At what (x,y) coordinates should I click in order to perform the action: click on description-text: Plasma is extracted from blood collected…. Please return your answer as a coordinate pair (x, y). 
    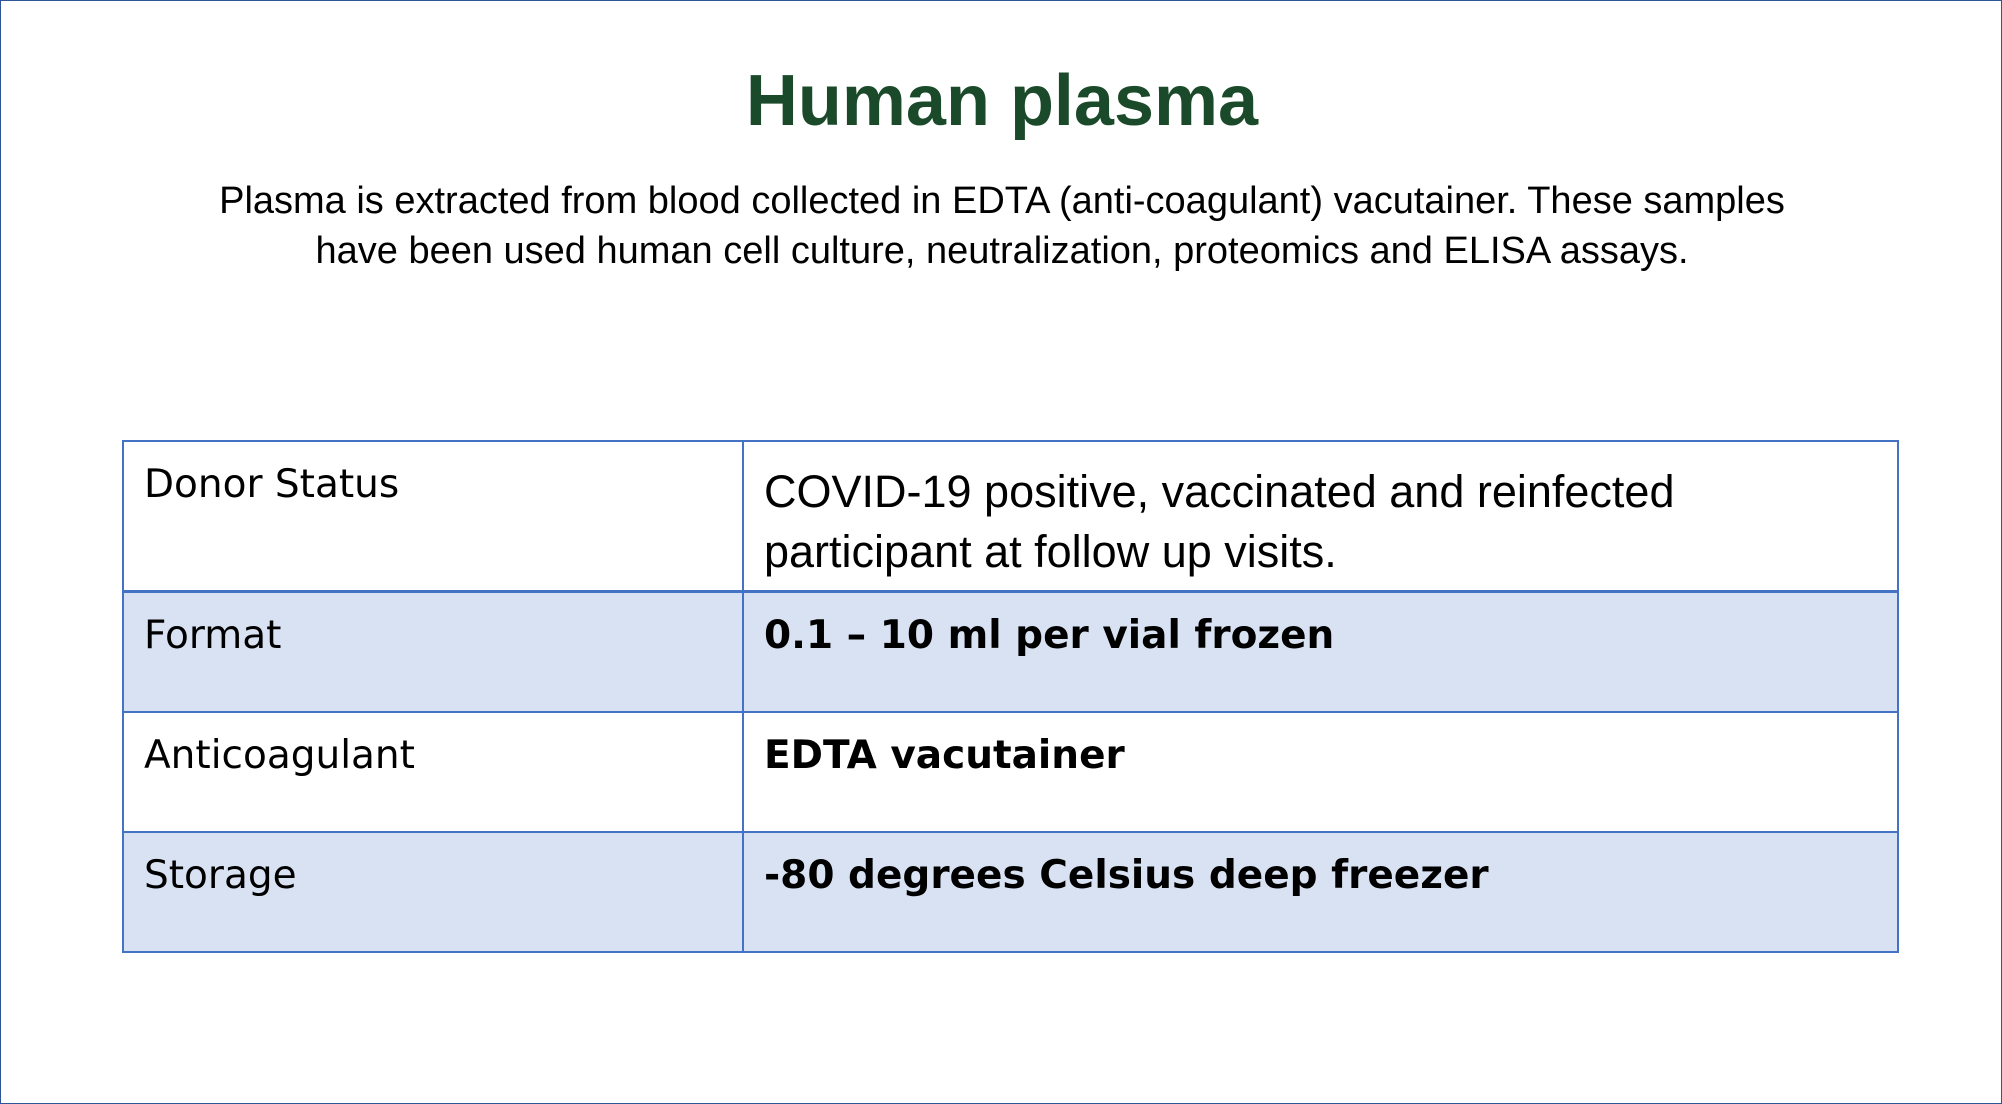
    Looking at the image, I should click on (1002, 226).